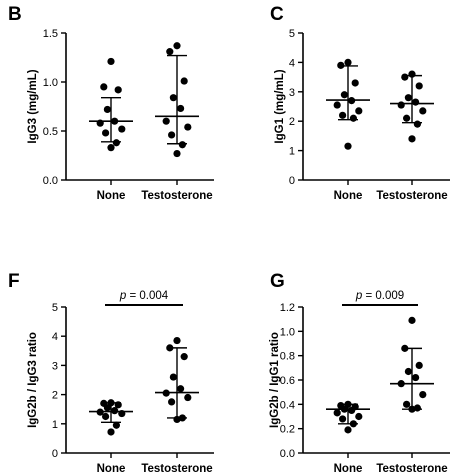 The width and height of the screenshot is (474, 474). I want to click on y-axis-label: IgG3 (mg/mL), so click(33, 106).